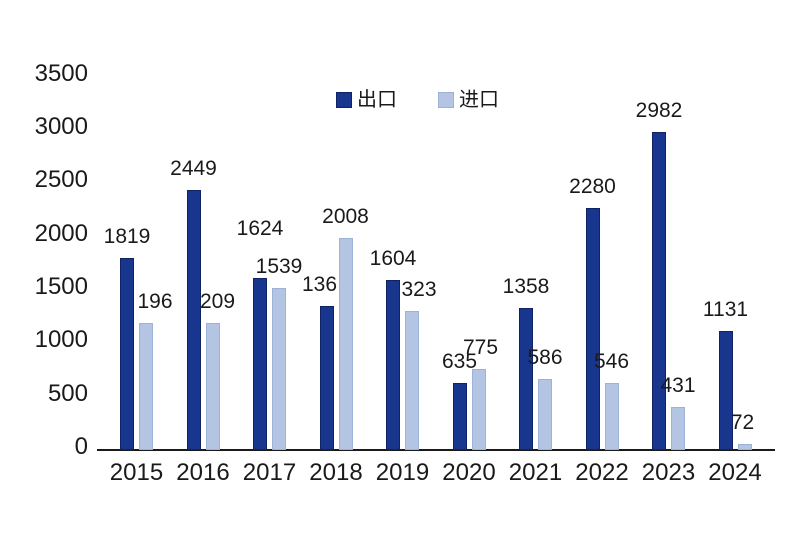  Describe the element at coordinates (319, 284) in the screenshot. I see `export-bar-label-2018: 136` at that location.